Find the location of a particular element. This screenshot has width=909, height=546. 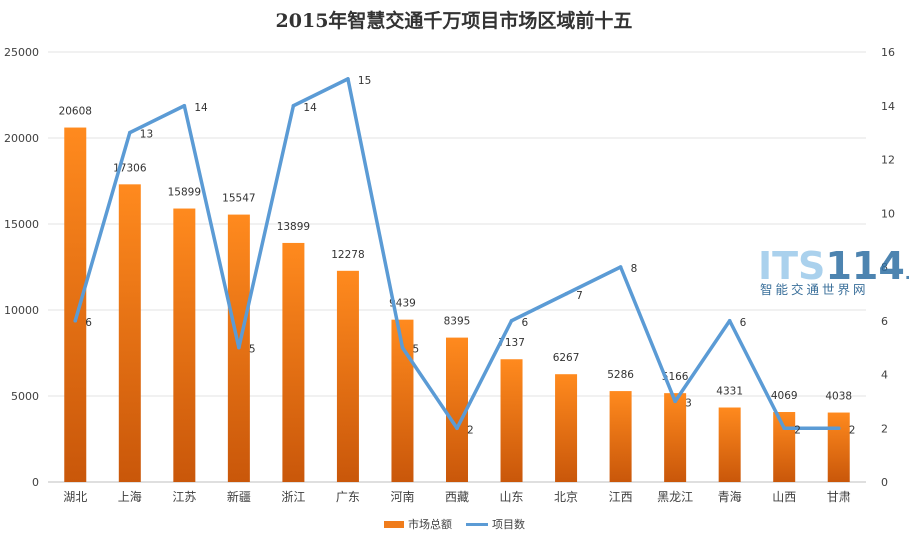

category-axis: 湖北 上海 江苏 新疆 浙江 广东 河南 西藏 山东 北京 江西 黑龙江 青海 山西 甘肃 is located at coordinates (456, 496).